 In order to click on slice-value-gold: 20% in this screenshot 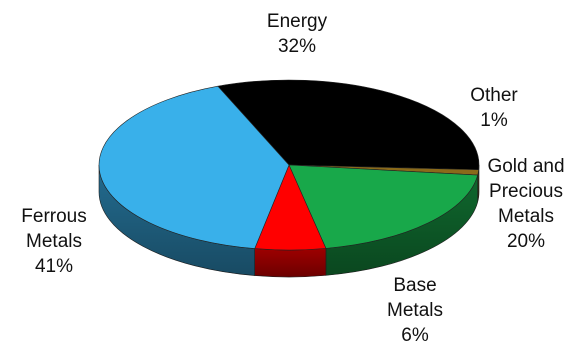, I will do `click(526, 241)`.